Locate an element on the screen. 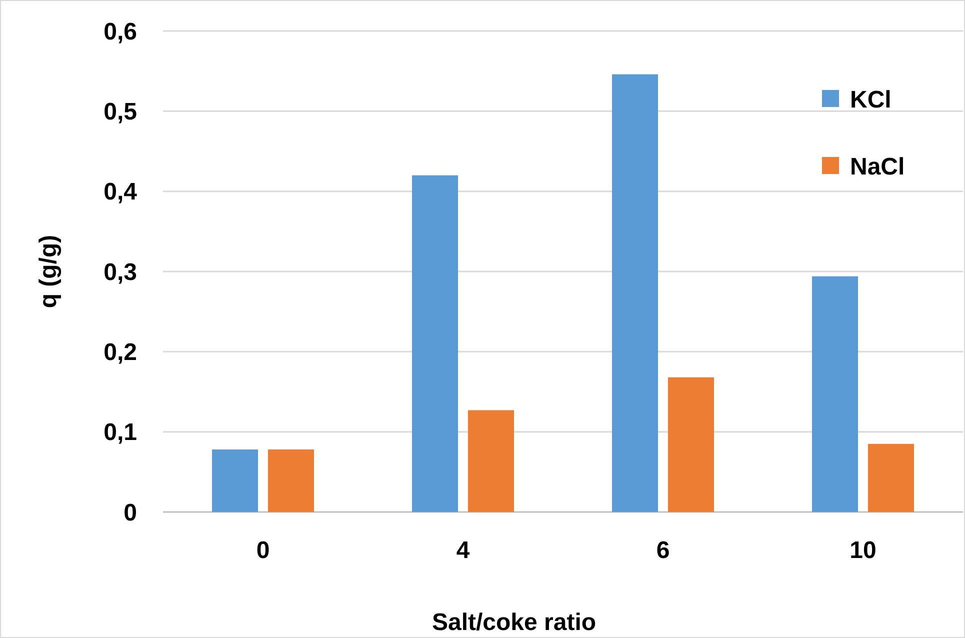  x-tick-label: 10 is located at coordinates (863, 550).